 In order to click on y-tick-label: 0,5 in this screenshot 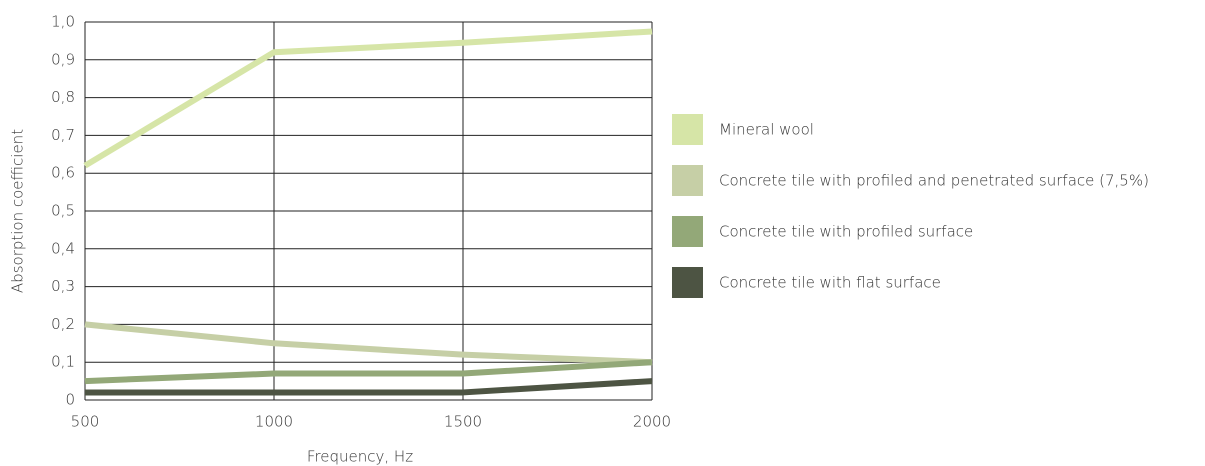, I will do `click(63, 211)`.